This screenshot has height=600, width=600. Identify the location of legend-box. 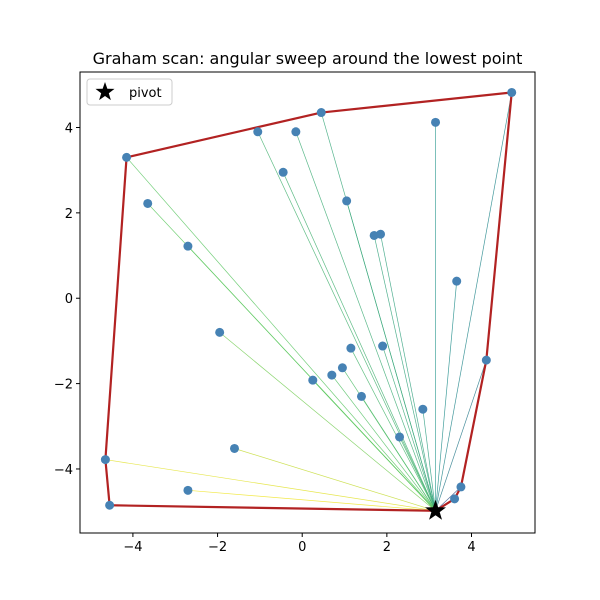
(129, 92).